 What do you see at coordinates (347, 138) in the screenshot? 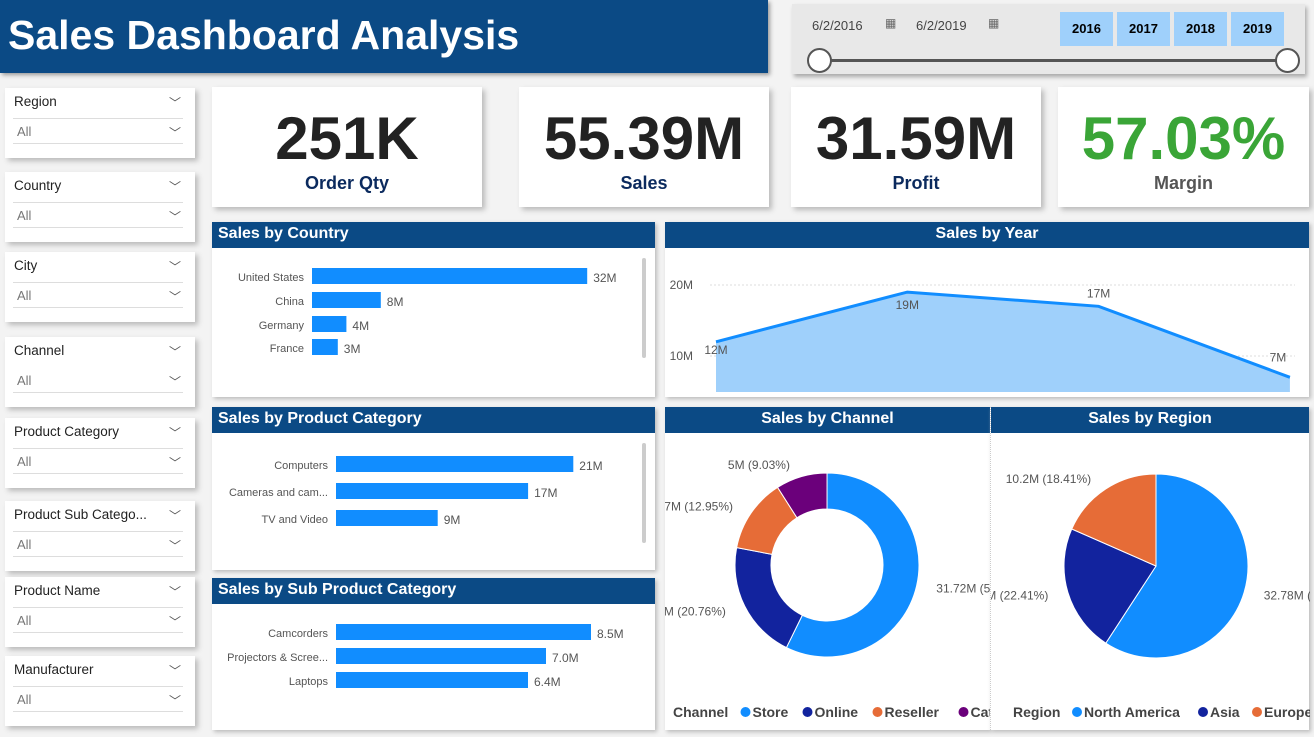
I see `kpi-value: 251K` at bounding box center [347, 138].